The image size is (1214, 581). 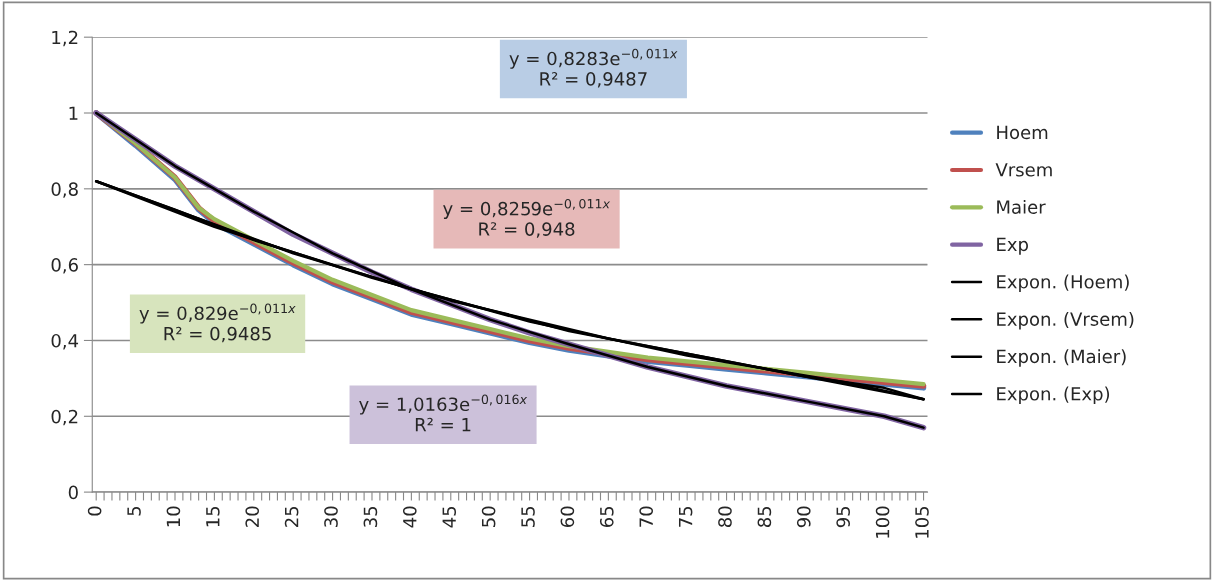 What do you see at coordinates (217, 323) in the screenshot?
I see `annotation: y = 0,829e$^{−0,011x}$ R² = 0,9485` at bounding box center [217, 323].